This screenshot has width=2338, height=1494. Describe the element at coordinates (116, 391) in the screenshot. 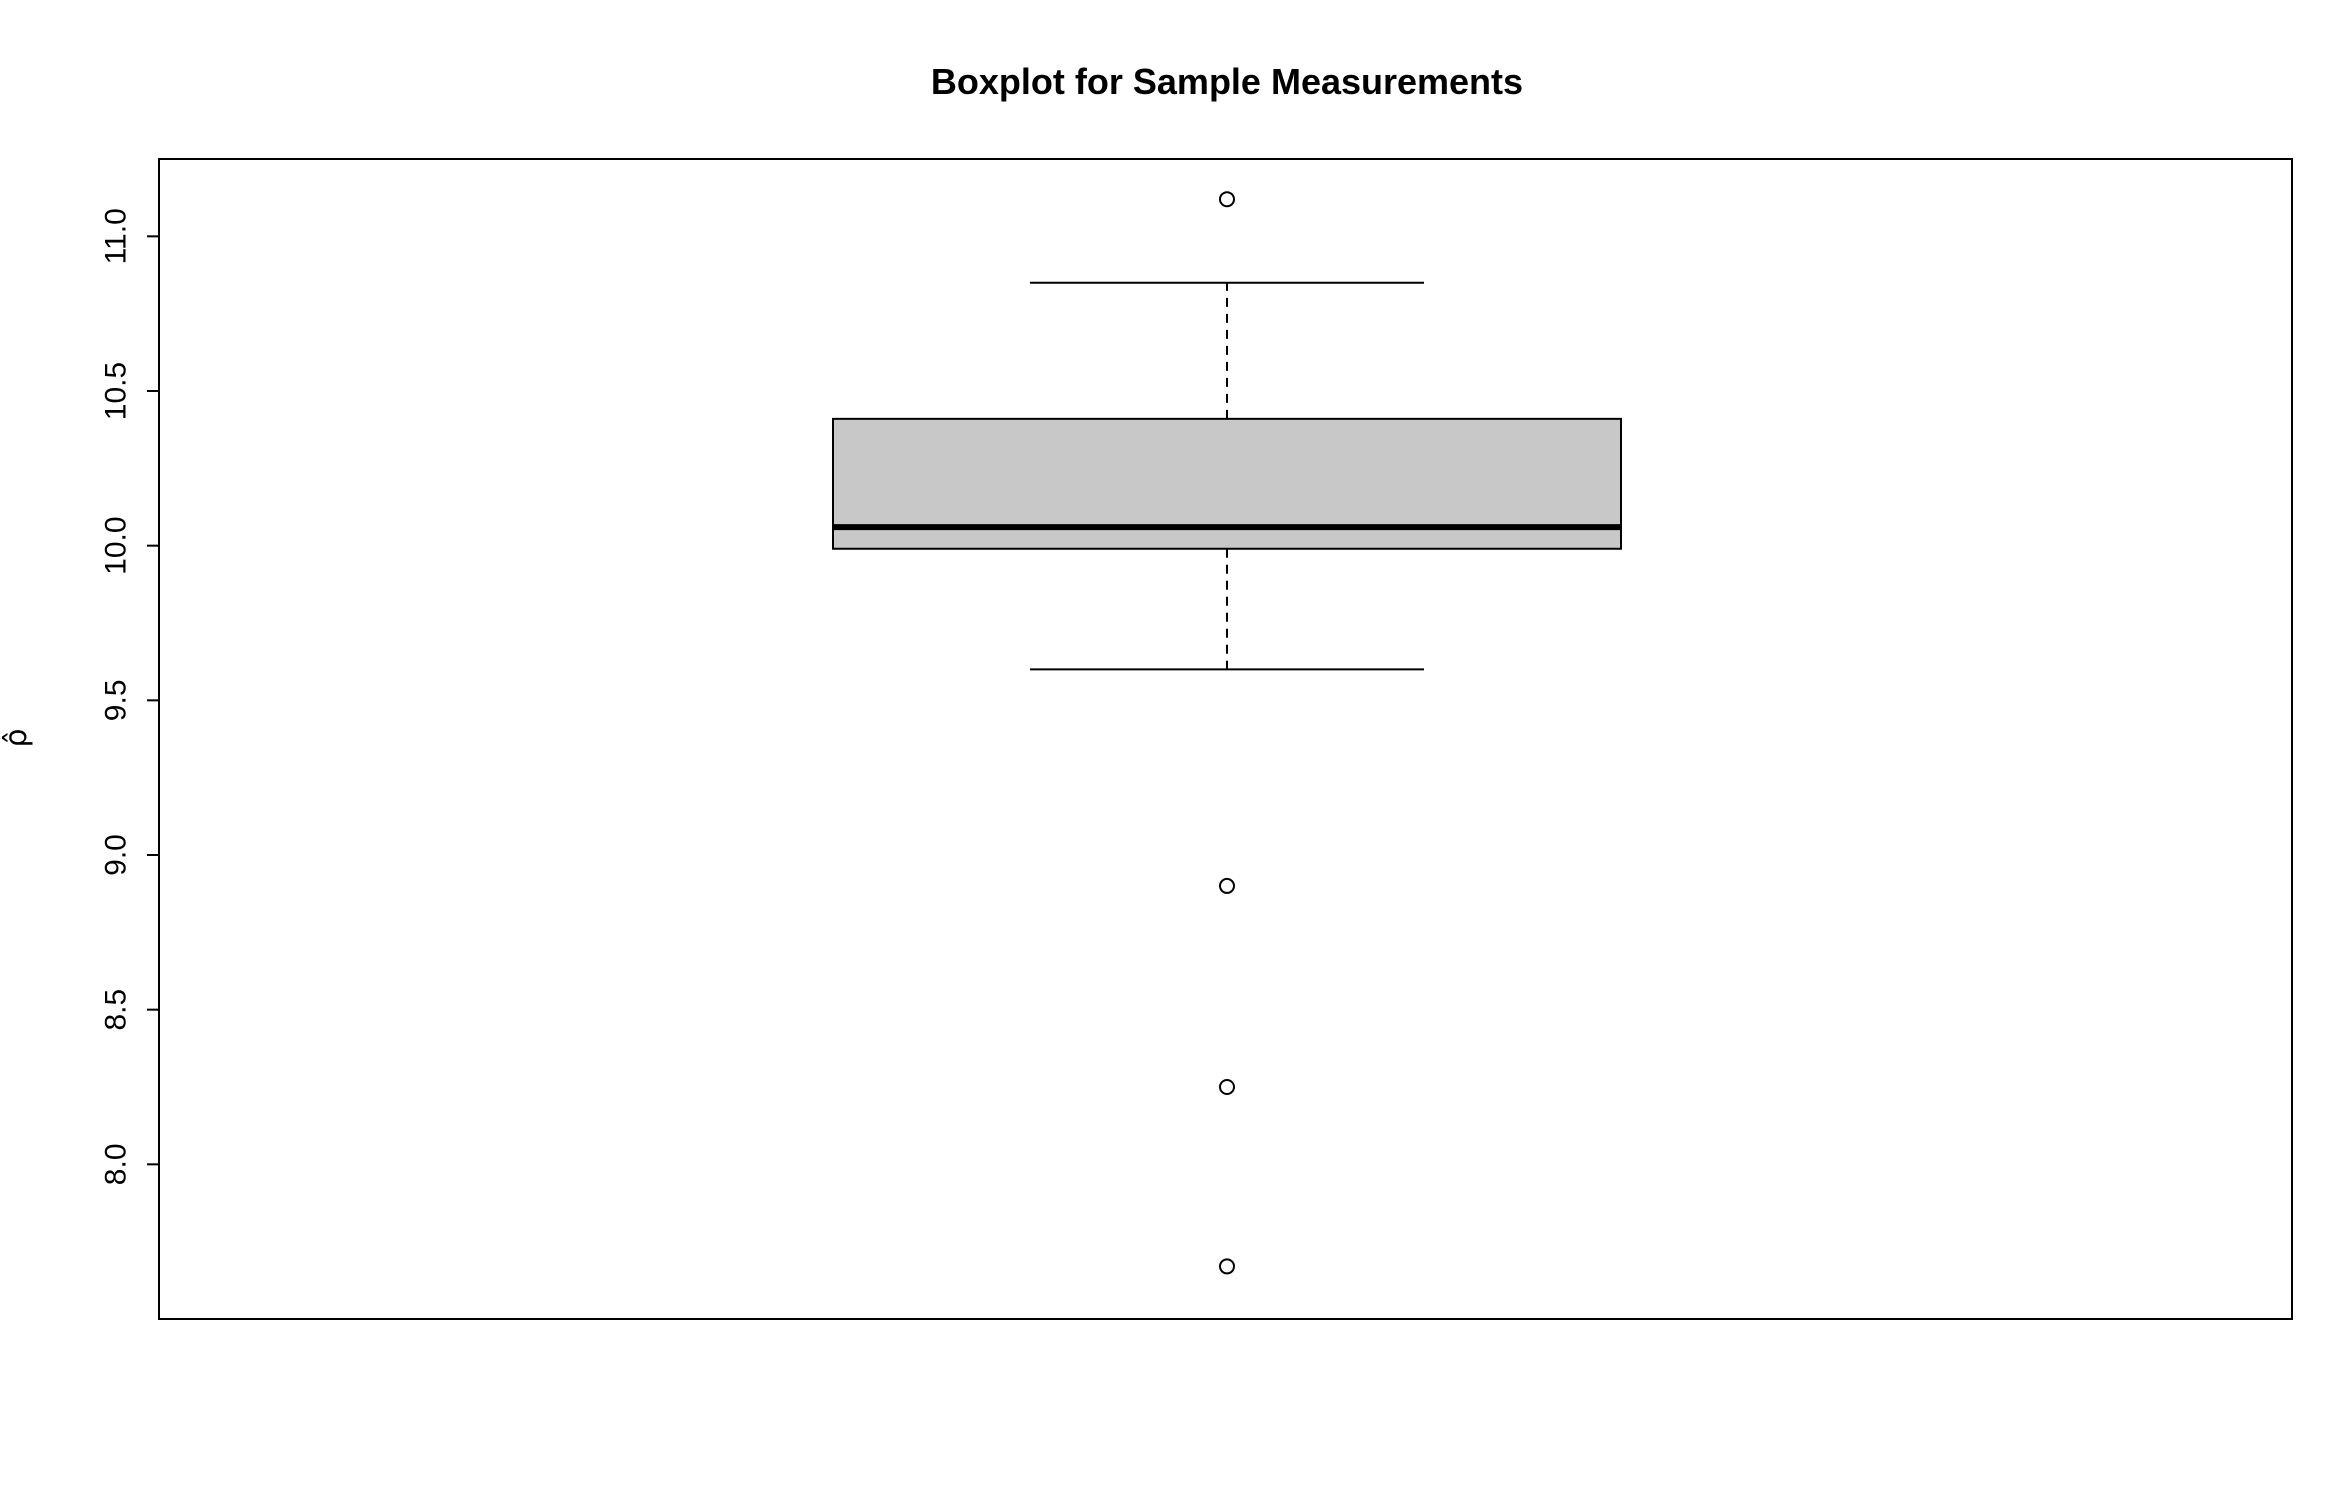

I see `y-tick-label: 10.5` at that location.